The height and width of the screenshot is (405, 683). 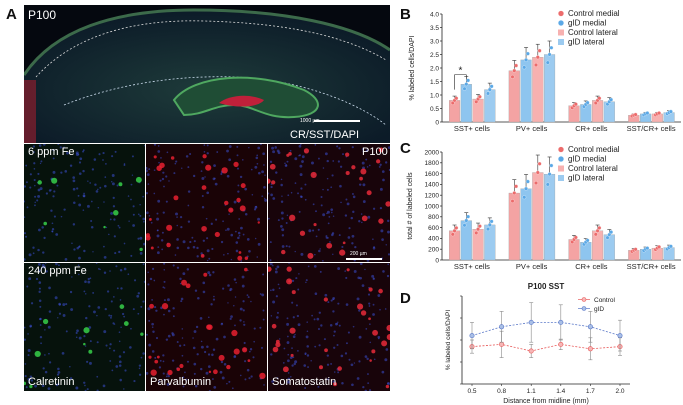 What do you see at coordinates (432, 185) in the screenshot?
I see `y-tick-label: 1400` at bounding box center [432, 185].